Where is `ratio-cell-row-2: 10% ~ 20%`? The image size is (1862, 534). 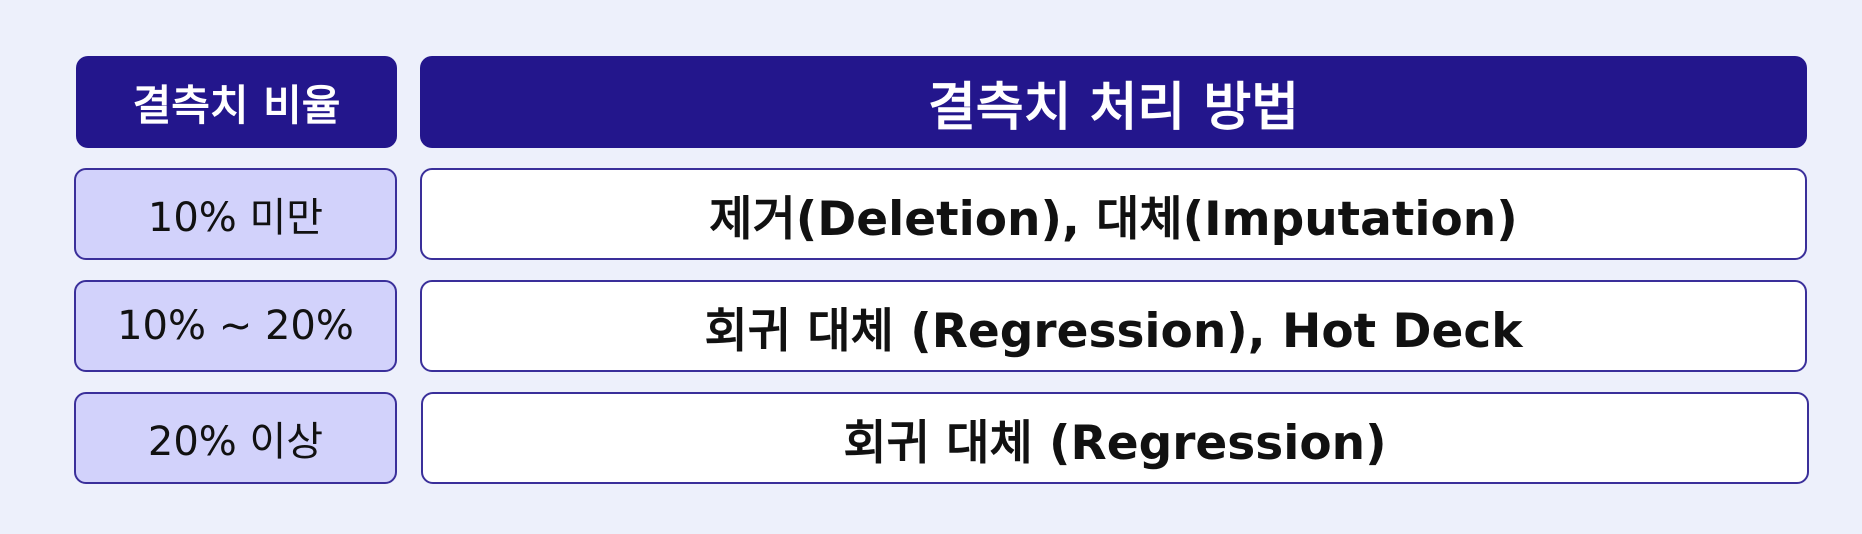
ratio-cell-row-2: 10% ~ 20% is located at coordinates (235, 326).